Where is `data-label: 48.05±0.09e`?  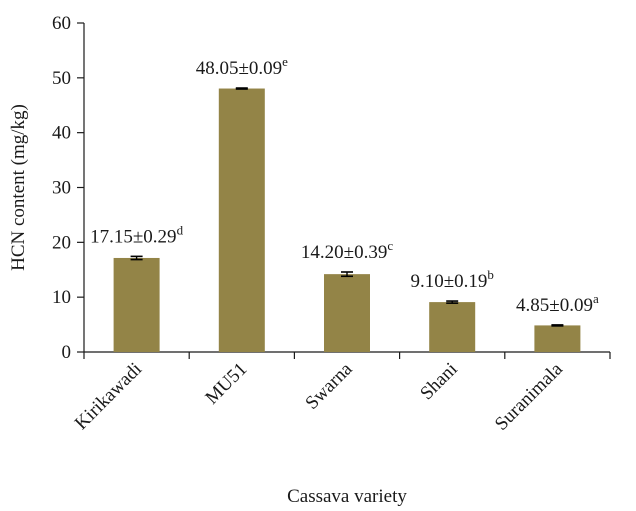 data-label: 48.05±0.09e is located at coordinates (242, 66).